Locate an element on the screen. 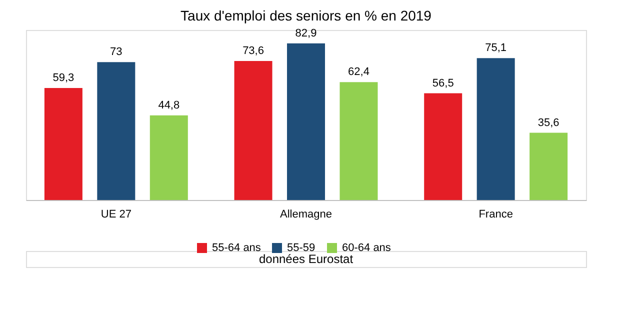 The height and width of the screenshot is (327, 627). data-label: 62,4 is located at coordinates (359, 72).